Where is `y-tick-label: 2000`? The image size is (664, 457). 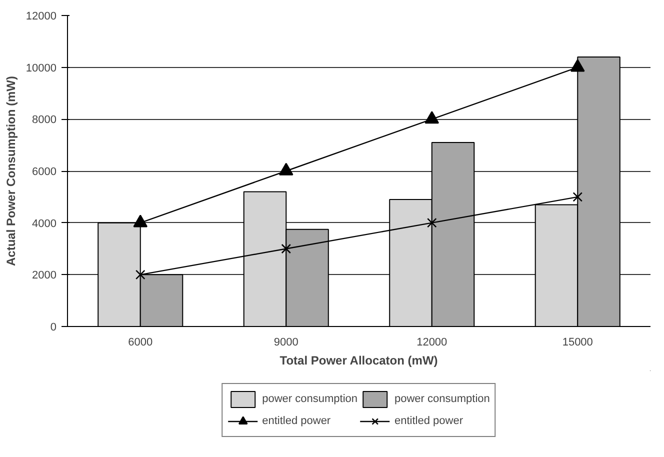
y-tick-label: 2000 is located at coordinates (44, 276).